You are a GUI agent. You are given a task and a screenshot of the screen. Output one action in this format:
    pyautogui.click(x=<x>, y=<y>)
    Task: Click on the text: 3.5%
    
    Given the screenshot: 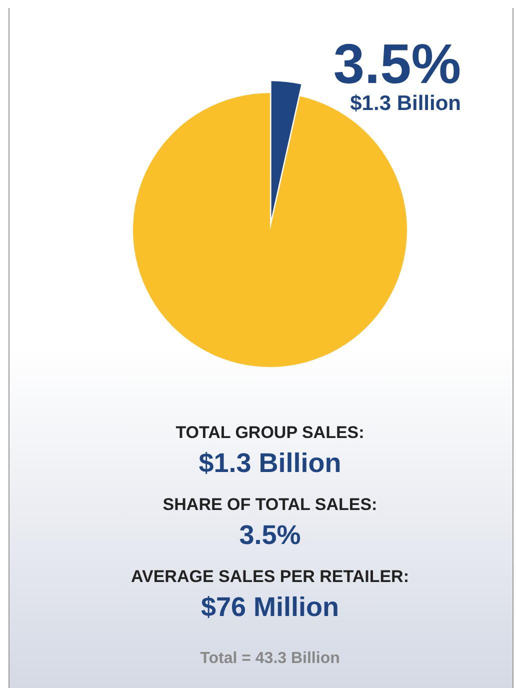 What is the action you would take?
    pyautogui.click(x=270, y=535)
    